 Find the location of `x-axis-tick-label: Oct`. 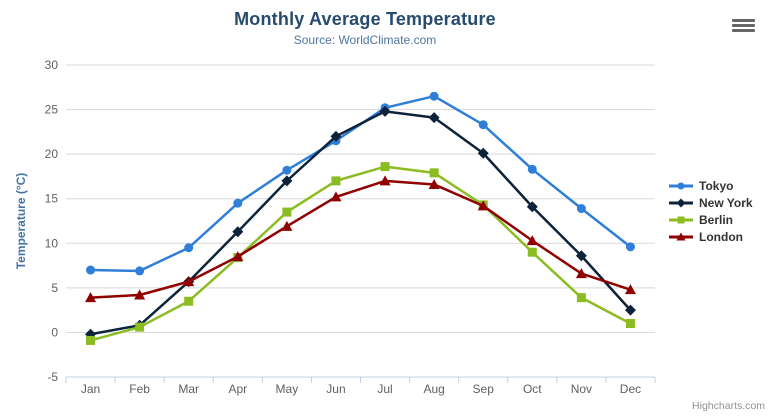

x-axis-tick-label: Oct is located at coordinates (532, 389).